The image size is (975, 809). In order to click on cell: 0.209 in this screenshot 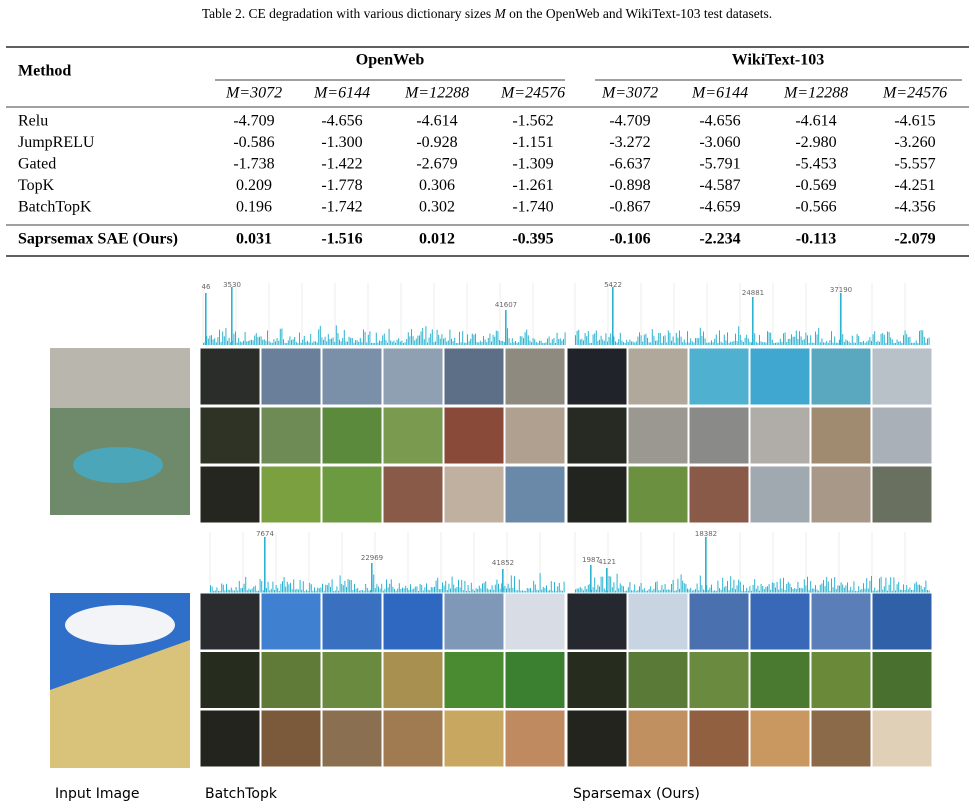, I will do `click(254, 185)`.